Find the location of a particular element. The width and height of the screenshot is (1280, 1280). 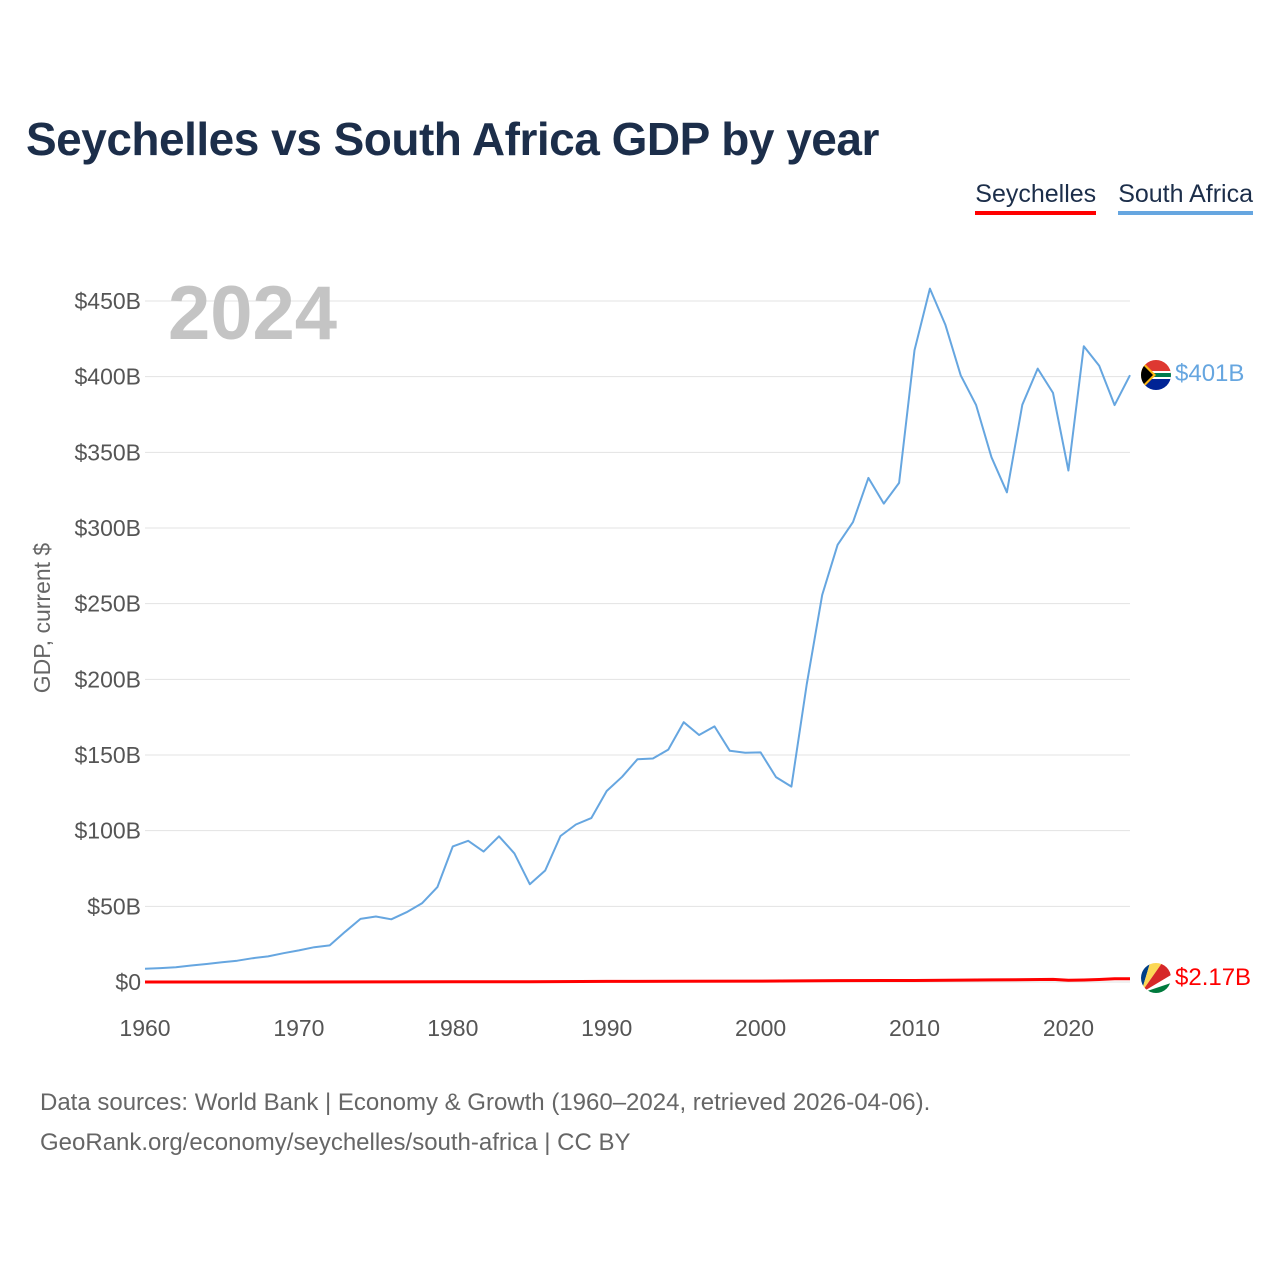

y-tick-label: $200B is located at coordinates (107, 679).